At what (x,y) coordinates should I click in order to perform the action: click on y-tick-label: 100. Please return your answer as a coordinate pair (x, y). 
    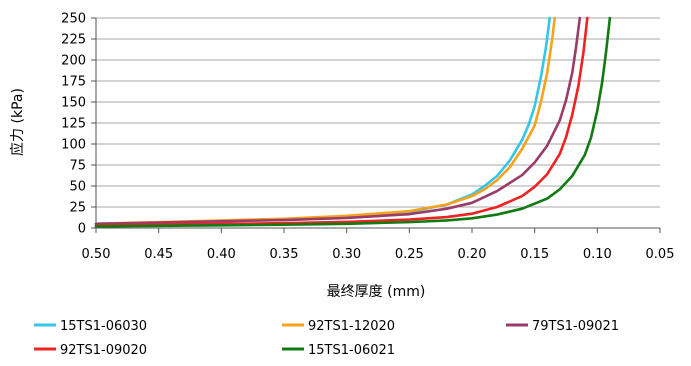
    Looking at the image, I should click on (73, 145).